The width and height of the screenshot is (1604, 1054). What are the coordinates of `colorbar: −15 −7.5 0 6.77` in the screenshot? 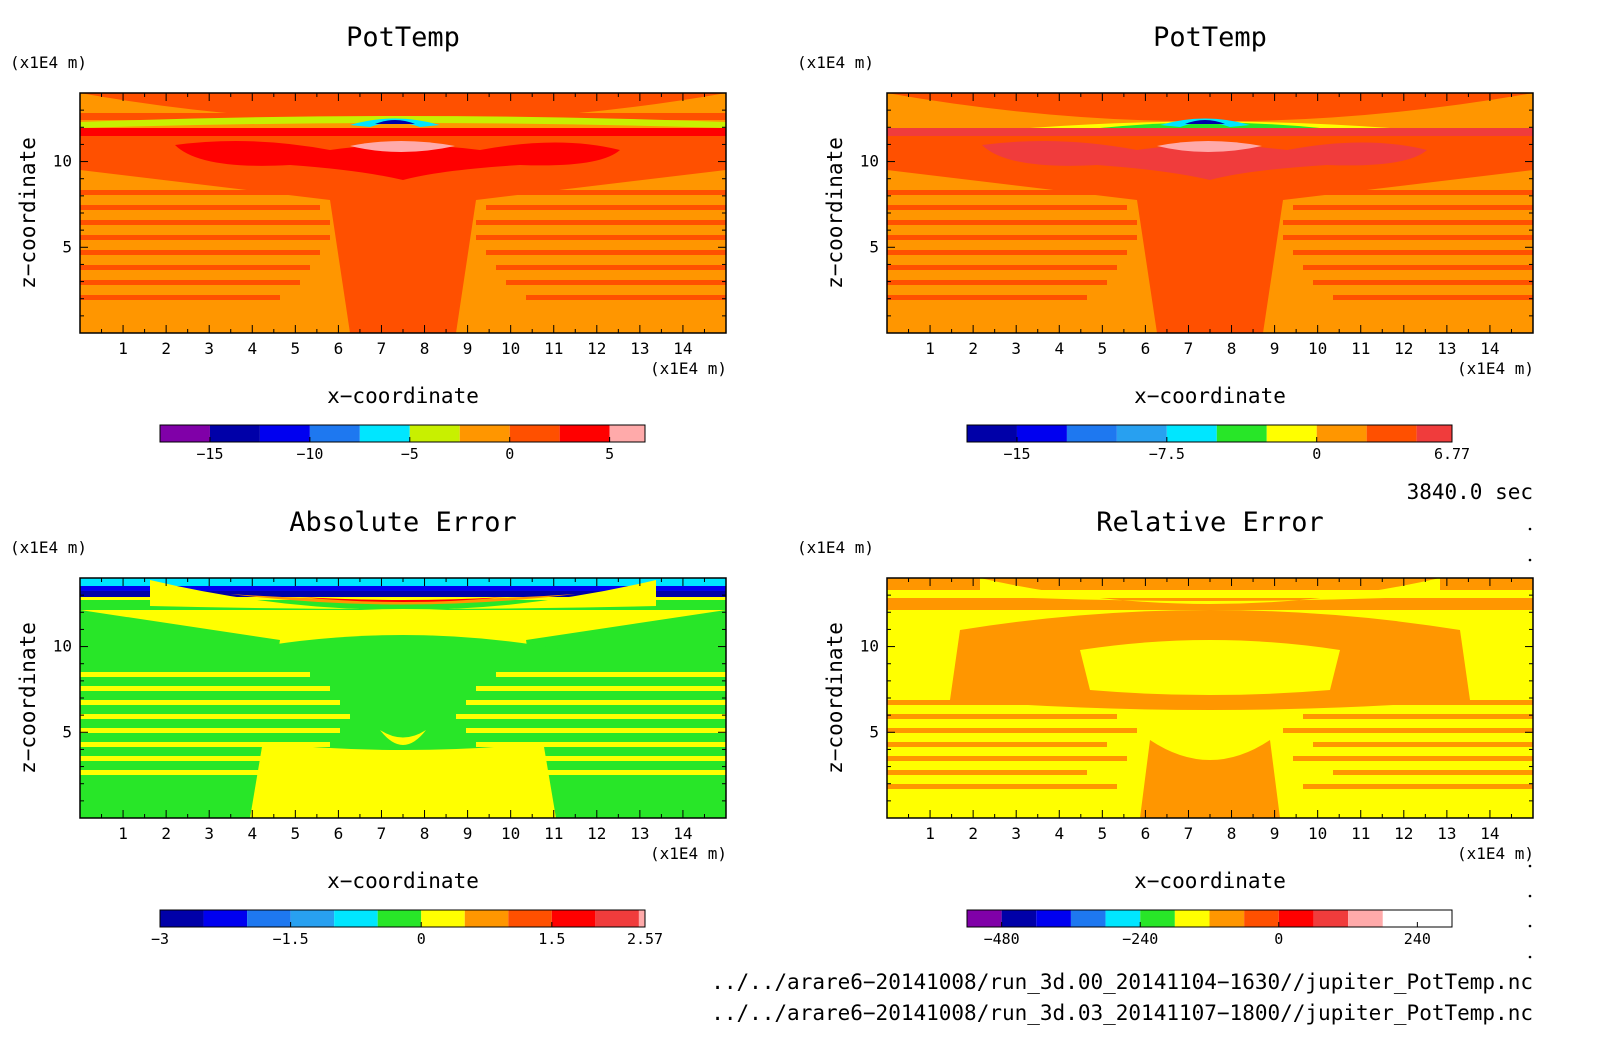 It's located at (1218, 443).